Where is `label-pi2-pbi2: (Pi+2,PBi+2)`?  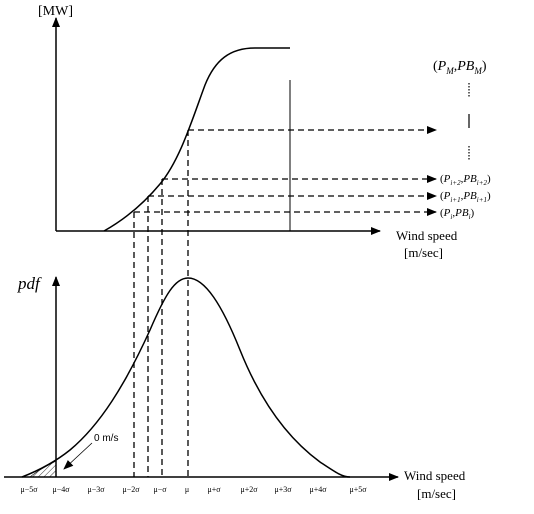 label-pi2-pbi2: (Pi+2,PBi+2) is located at coordinates (465, 180).